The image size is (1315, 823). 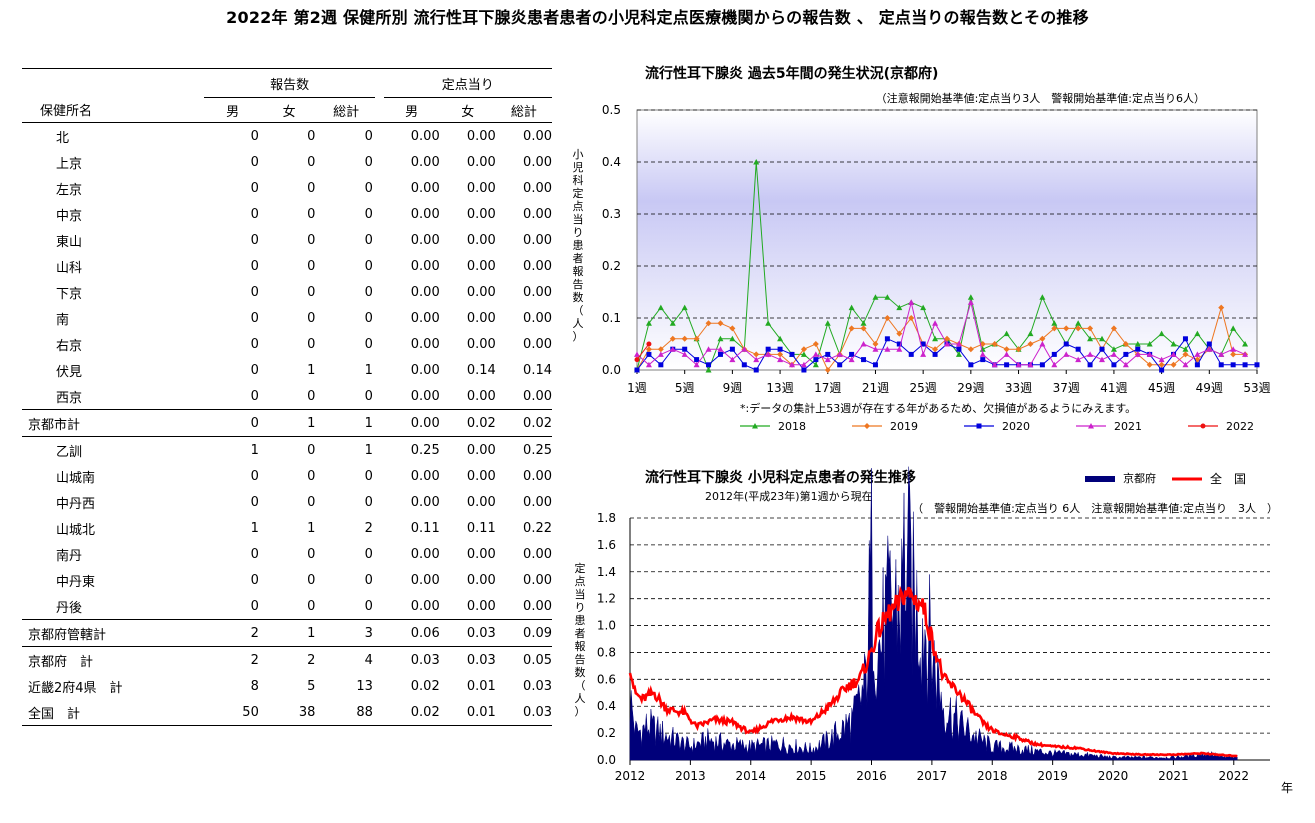 I want to click on table-row: 丹後 0 0 0 0.00 0.00 0.00, so click(x=287, y=606).